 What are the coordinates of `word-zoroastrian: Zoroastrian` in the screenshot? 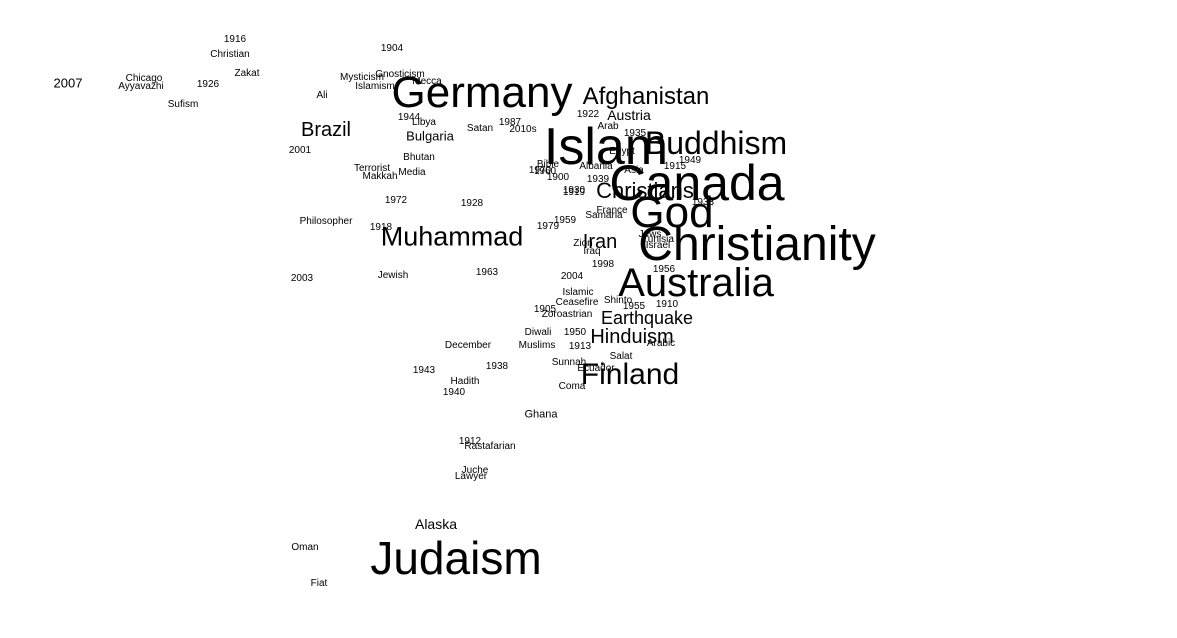 It's located at (567, 314).